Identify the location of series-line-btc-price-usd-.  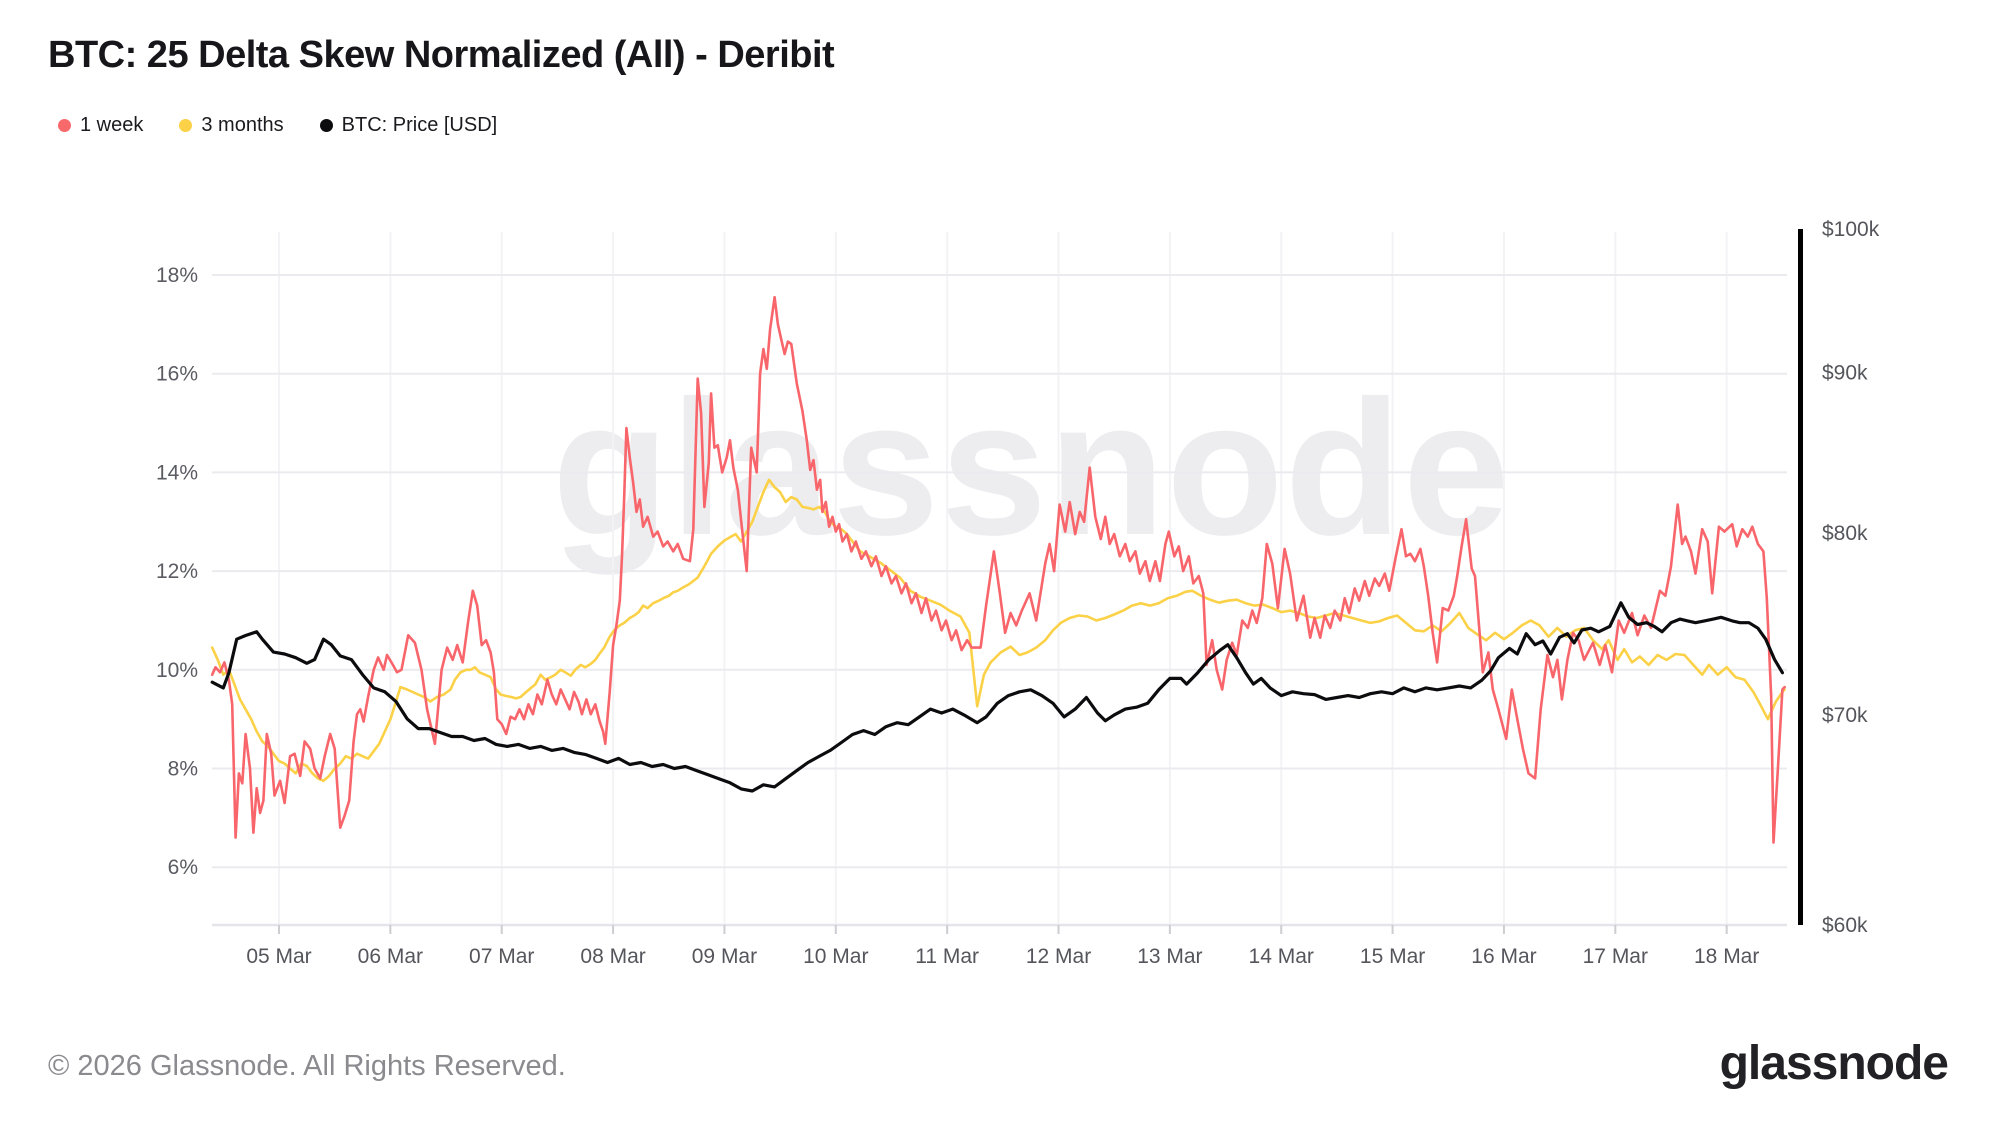
(997, 697).